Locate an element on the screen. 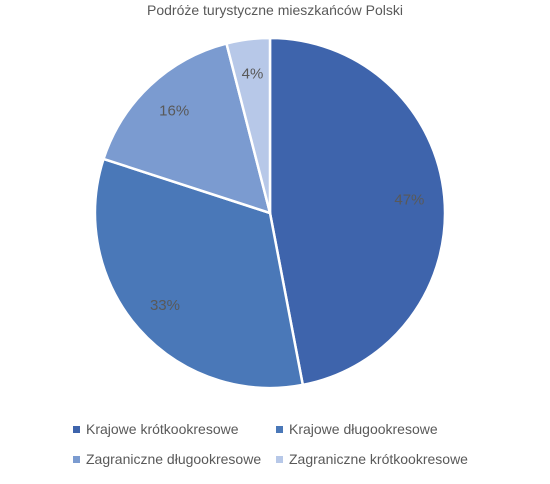 Image resolution: width=550 pixels, height=484 pixels. legend-label: Krajowe krótkookresowe is located at coordinates (162, 429).